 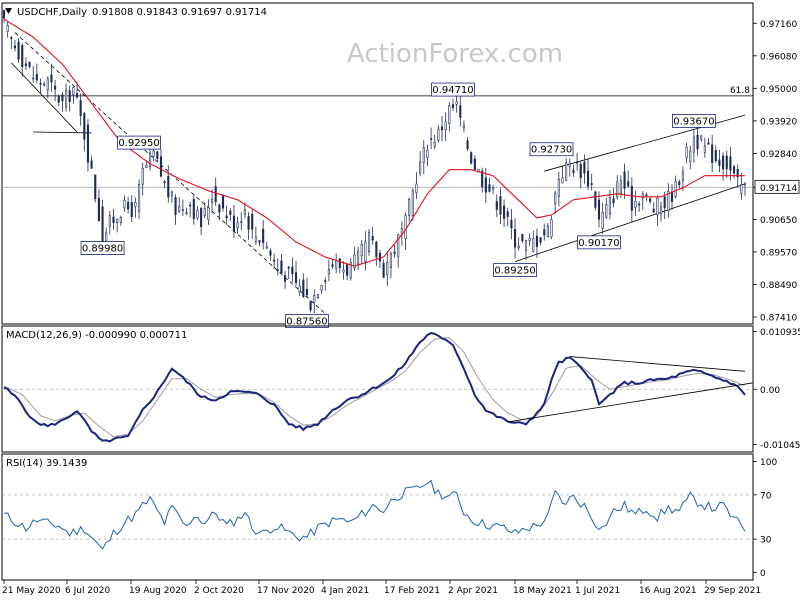 What do you see at coordinates (740, 91) in the screenshot?
I see `fib-618-label: 61.8` at bounding box center [740, 91].